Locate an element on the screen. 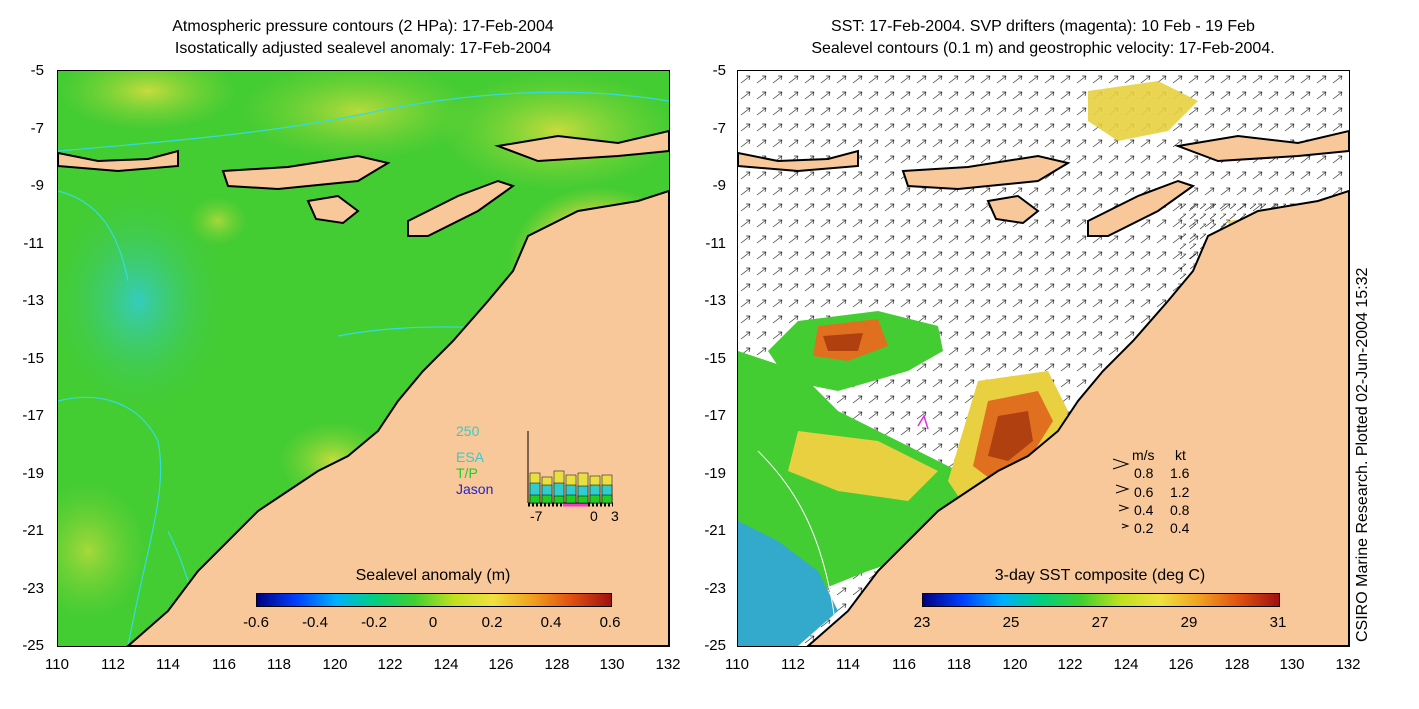  right-y-tick: -5 is located at coordinates (719, 70).